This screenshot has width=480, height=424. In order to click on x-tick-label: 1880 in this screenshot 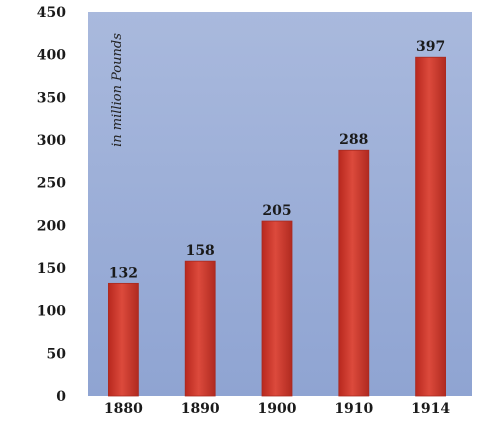, I will do `click(123, 409)`.